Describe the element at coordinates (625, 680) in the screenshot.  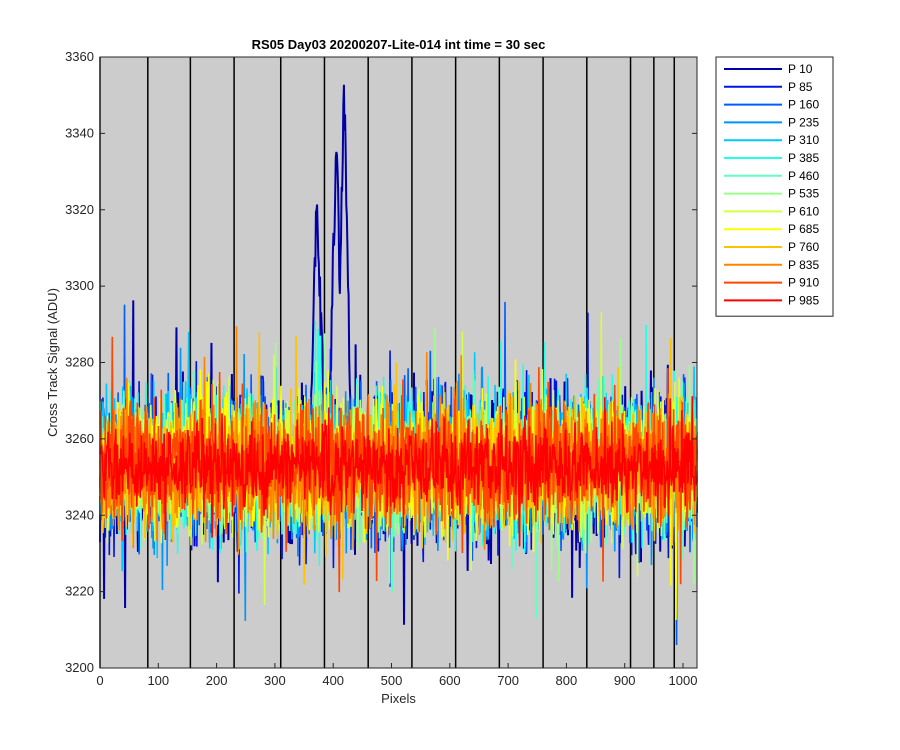
I see `x-tick-label: 900` at that location.